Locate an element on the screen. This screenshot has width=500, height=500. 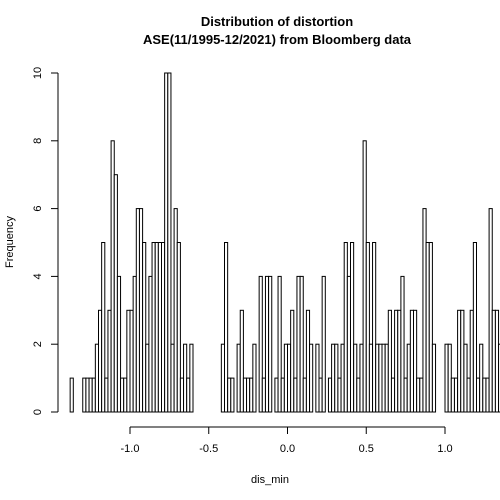
y-tick-label: 8 is located at coordinates (38, 141).